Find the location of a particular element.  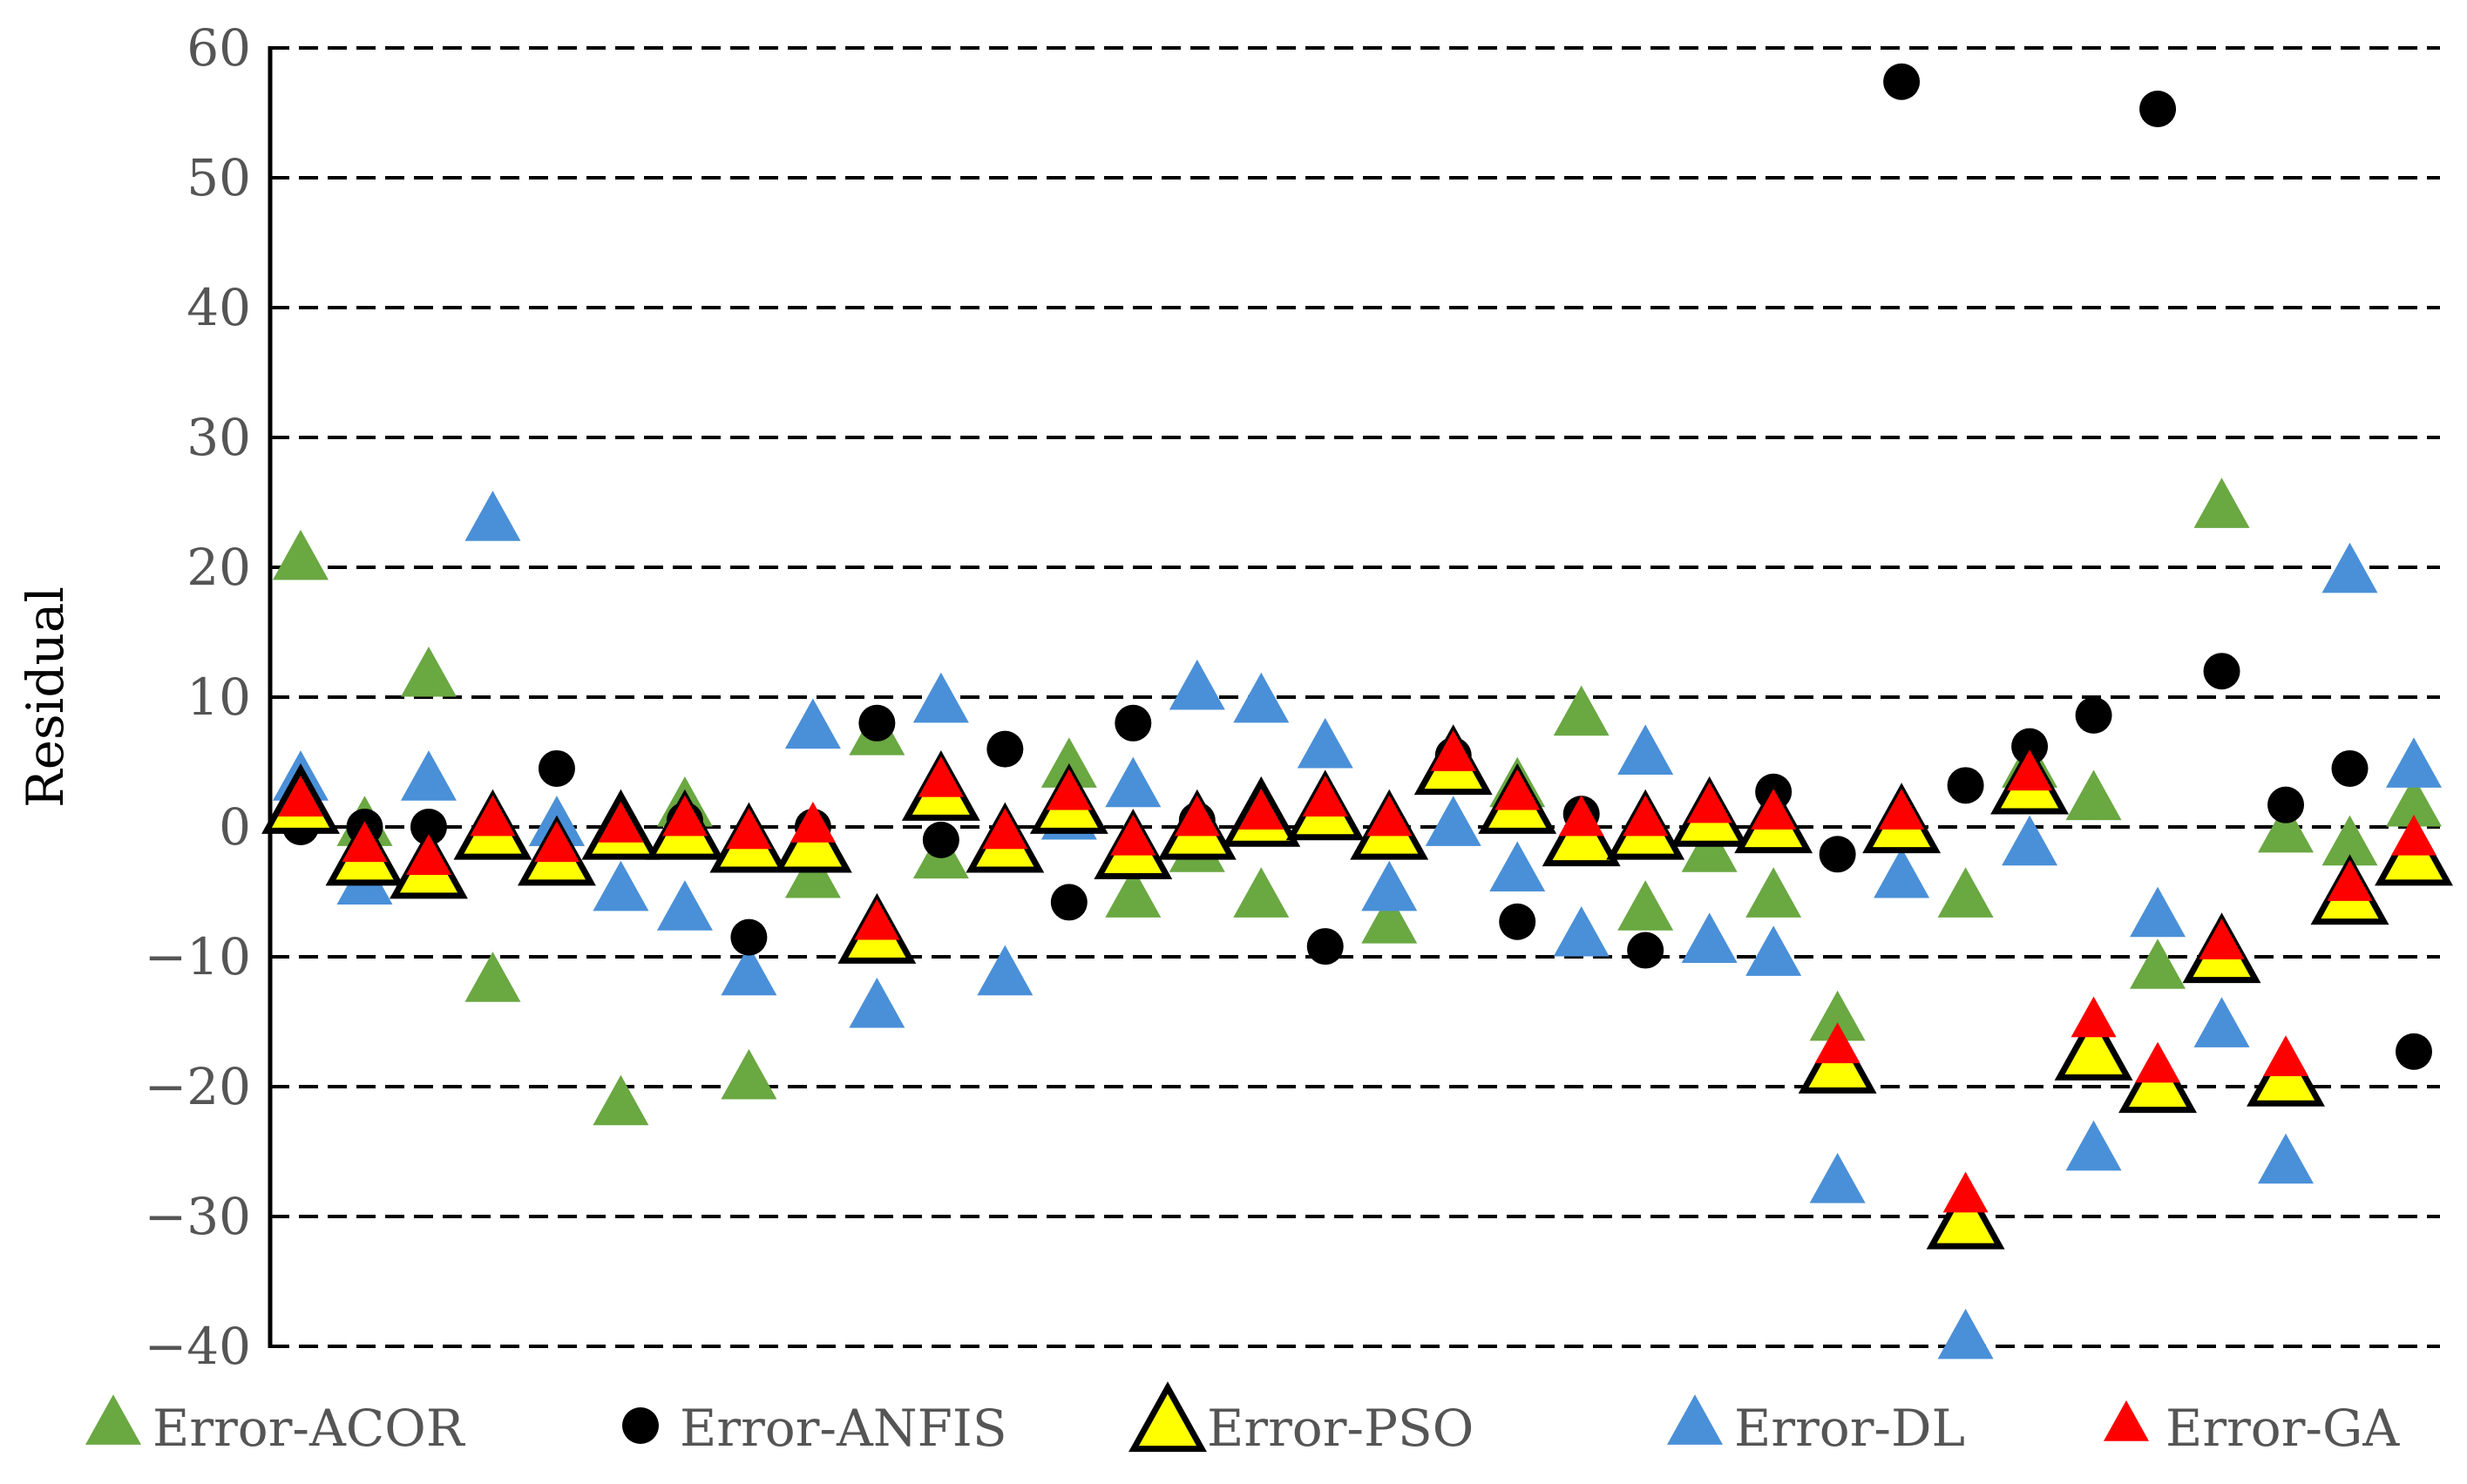

legend-item-error-acor: Error-ACOR is located at coordinates (275, 1426).